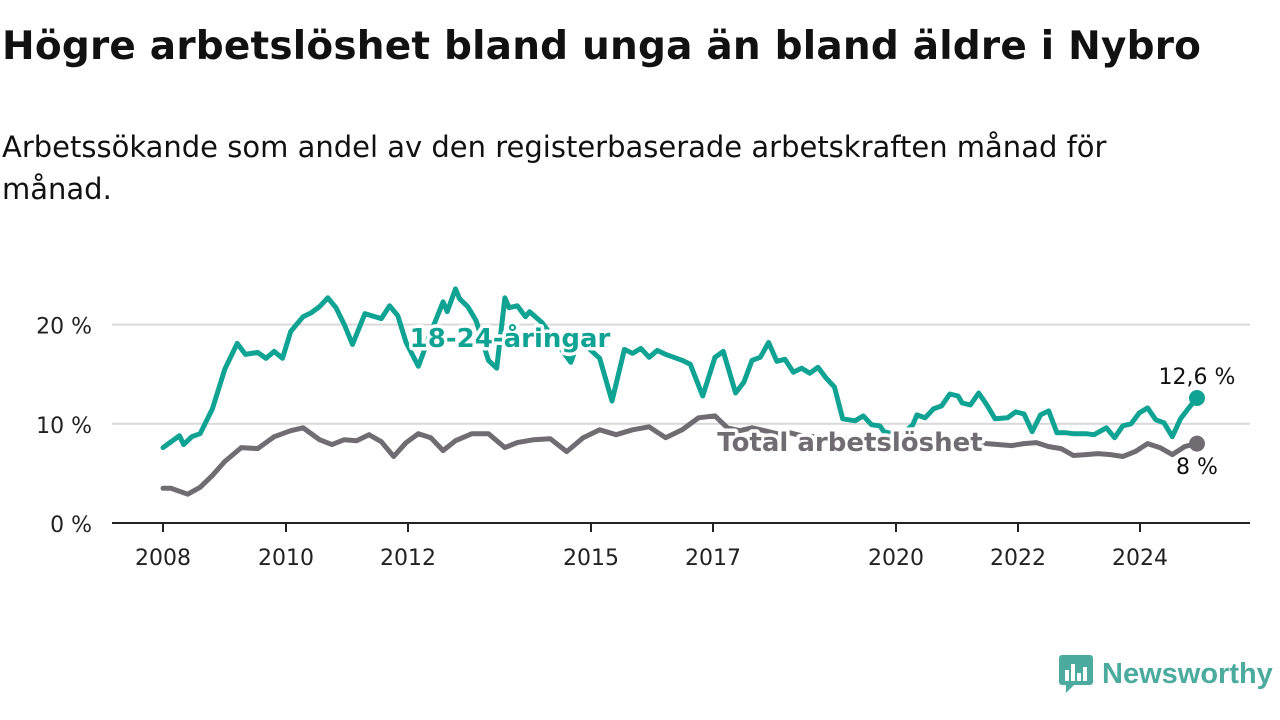 This screenshot has width=1280, height=720. What do you see at coordinates (64, 327) in the screenshot?
I see `y-tick-label: 20 %` at bounding box center [64, 327].